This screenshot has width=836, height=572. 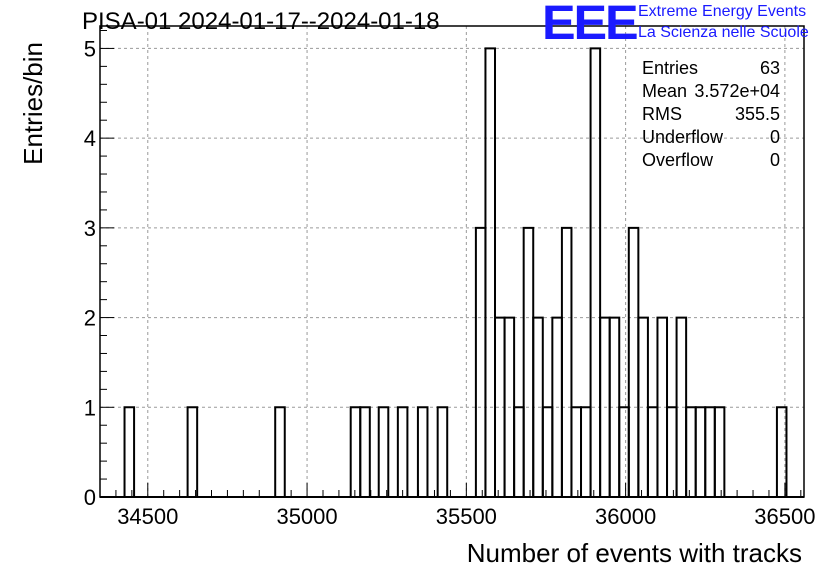 I want to click on x-tick-label: 34500, so click(x=147, y=516).